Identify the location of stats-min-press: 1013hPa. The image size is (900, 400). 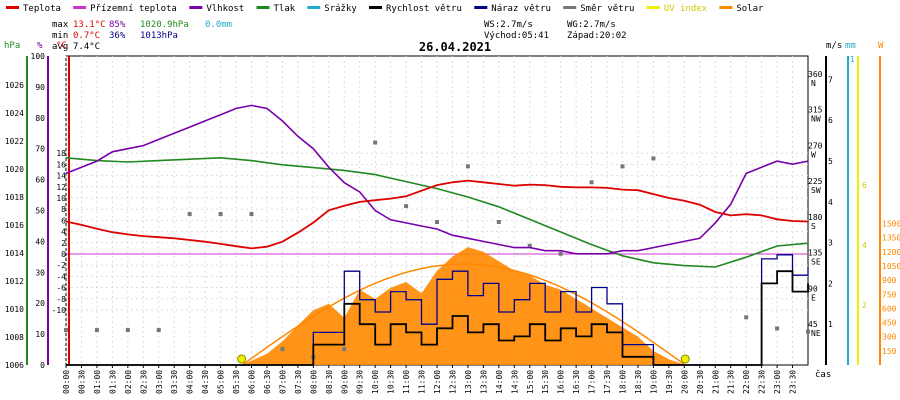
(159, 36).